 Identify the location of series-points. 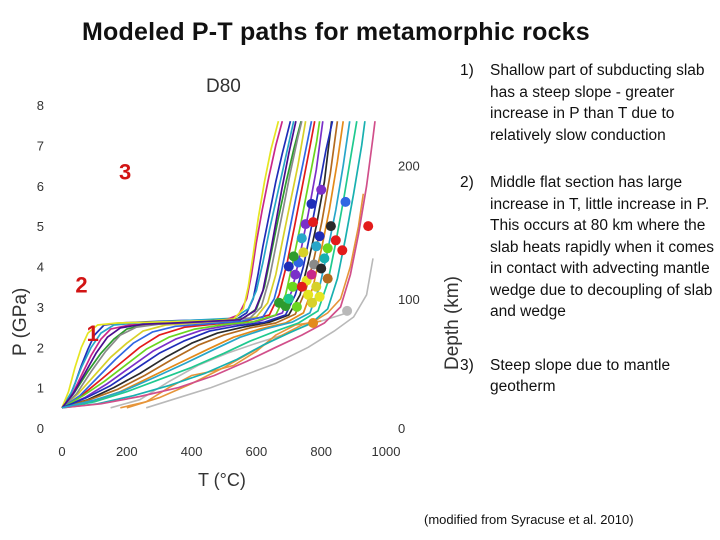
(324, 256).